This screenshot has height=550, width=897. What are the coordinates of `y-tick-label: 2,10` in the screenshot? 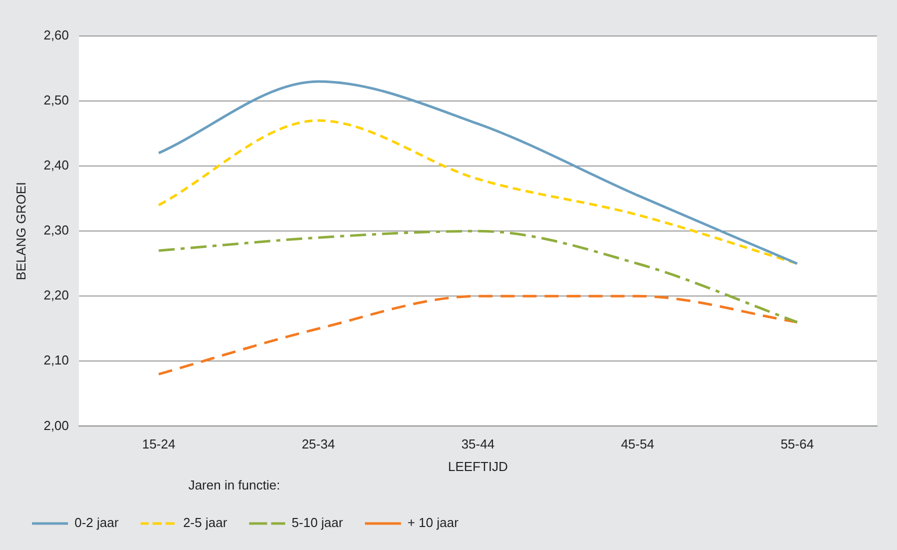 It's located at (56, 360).